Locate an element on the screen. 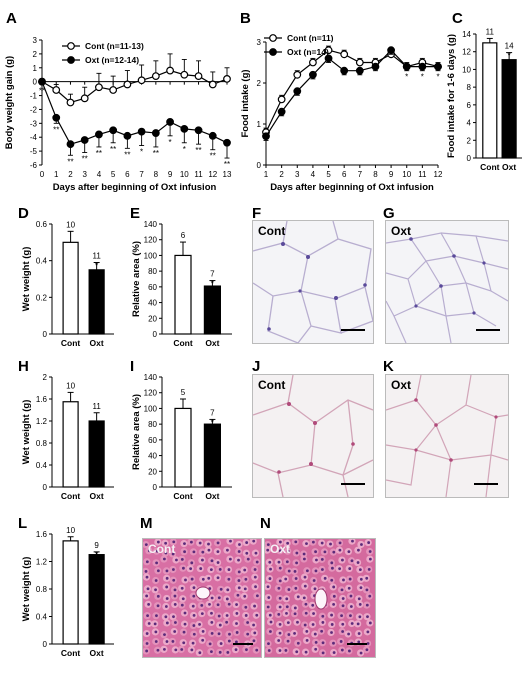 Image resolution: width=528 pixels, height=681 pixels. x-tick-label: 3 is located at coordinates (84, 174).